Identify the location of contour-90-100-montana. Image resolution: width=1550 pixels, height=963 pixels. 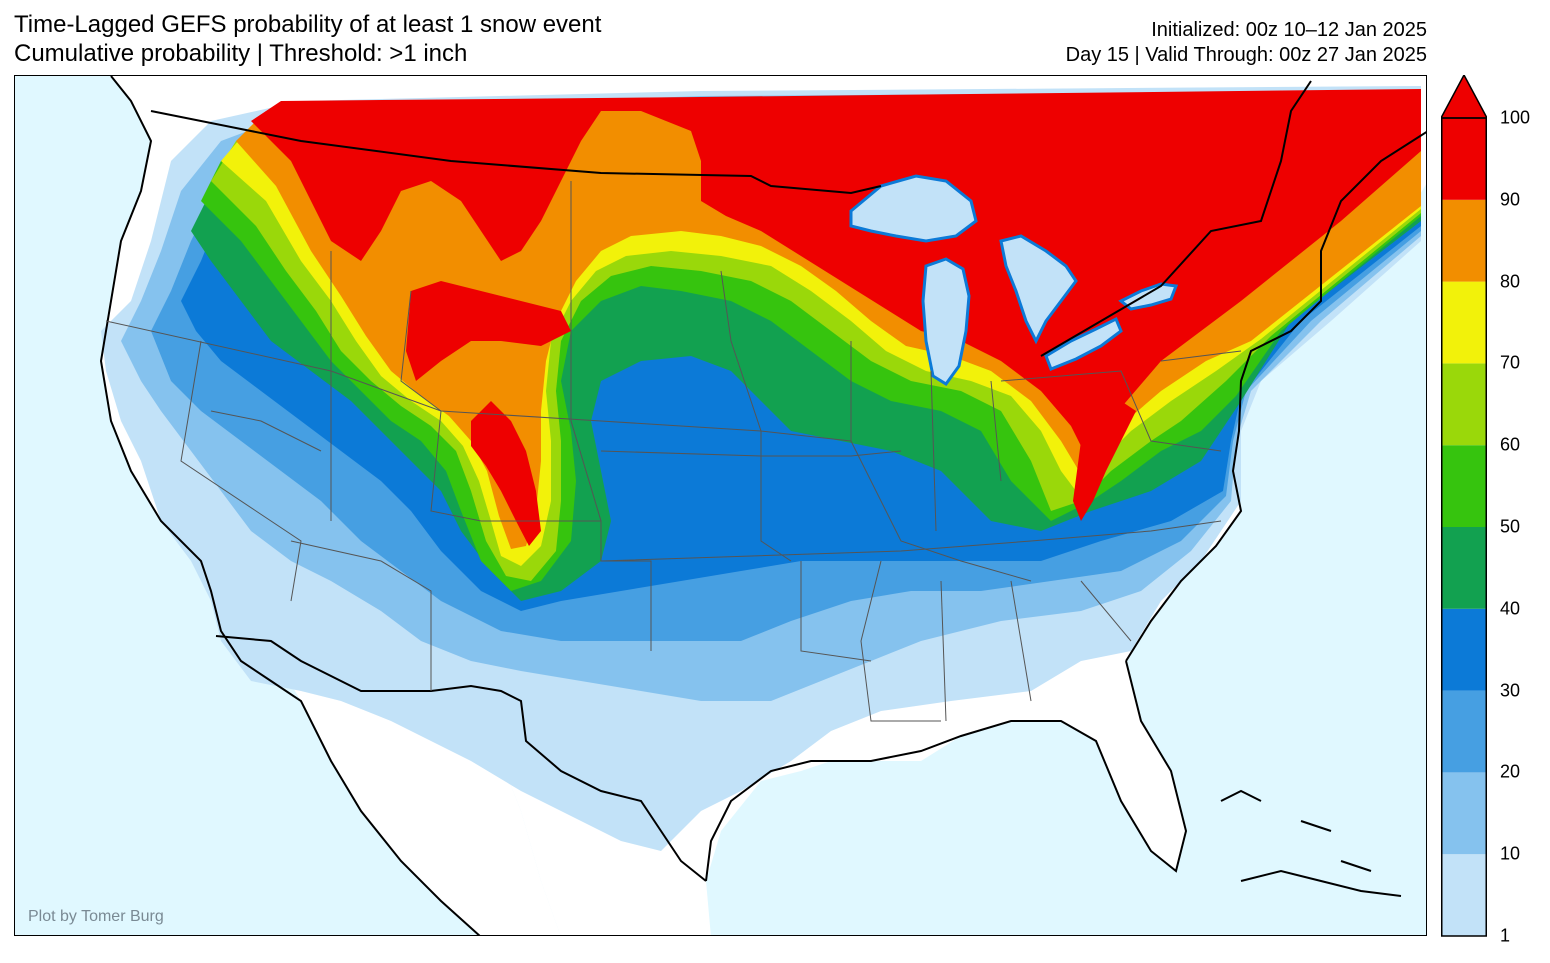
(488, 331).